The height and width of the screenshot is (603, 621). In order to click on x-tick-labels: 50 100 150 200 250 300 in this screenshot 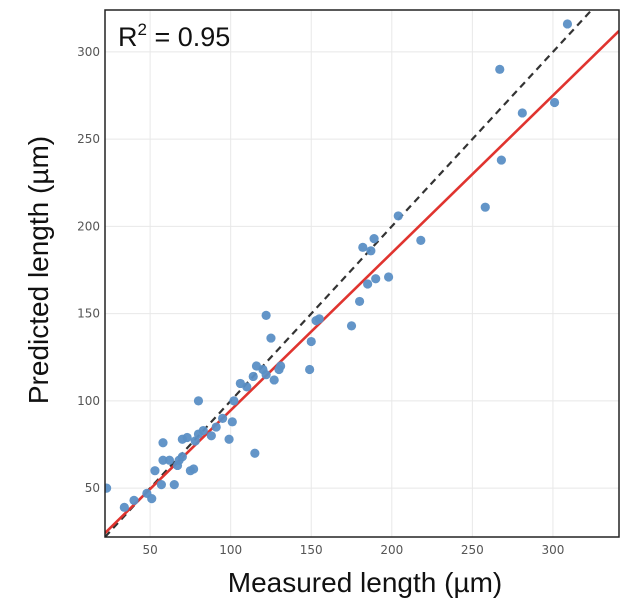, I will do `click(353, 550)`.